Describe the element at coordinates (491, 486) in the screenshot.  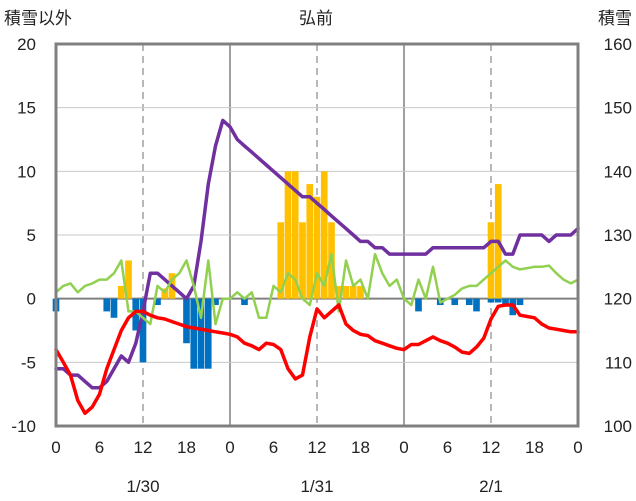
I see `day-label: 2/1` at that location.